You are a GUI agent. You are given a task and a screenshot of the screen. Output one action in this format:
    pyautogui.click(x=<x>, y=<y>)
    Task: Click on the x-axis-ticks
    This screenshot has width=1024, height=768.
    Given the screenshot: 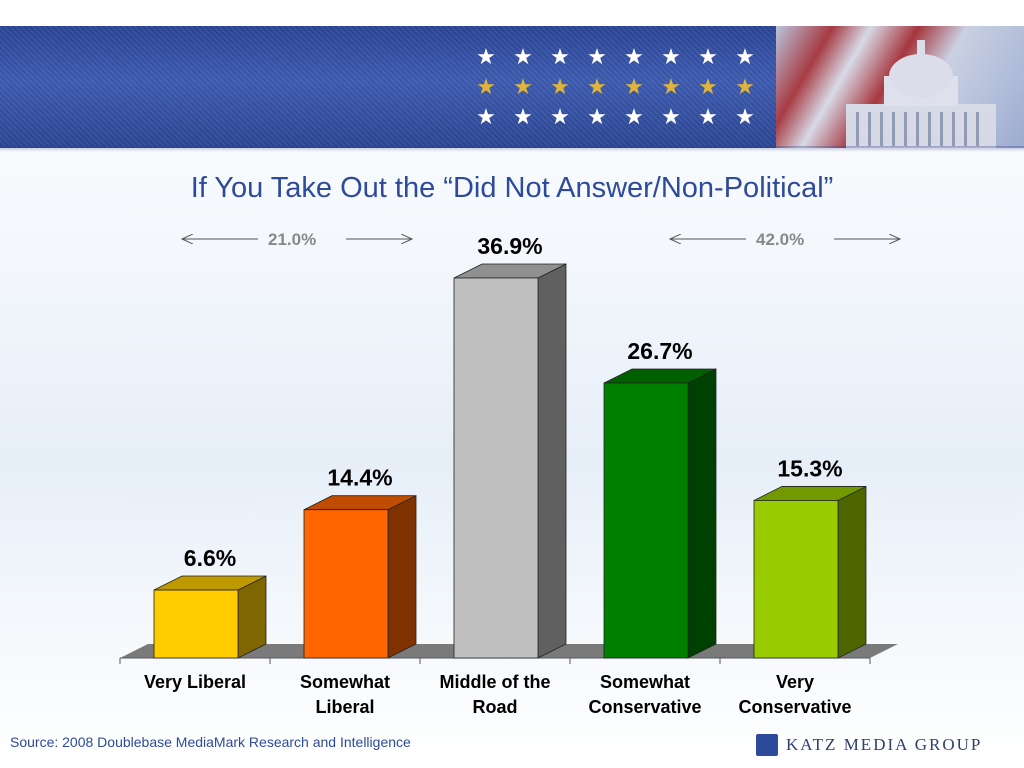 What is the action you would take?
    pyautogui.click(x=495, y=661)
    